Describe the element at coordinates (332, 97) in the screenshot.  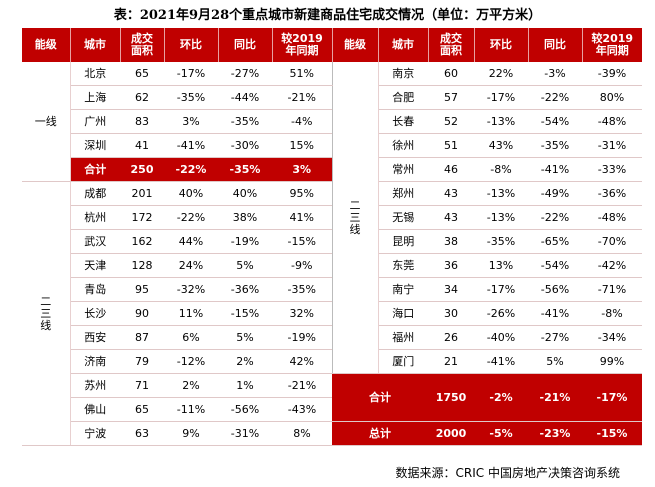
I see `table-row: 上海 62 -35% -44% -21% 合肥 57 -17% -22% 80%` at that location.